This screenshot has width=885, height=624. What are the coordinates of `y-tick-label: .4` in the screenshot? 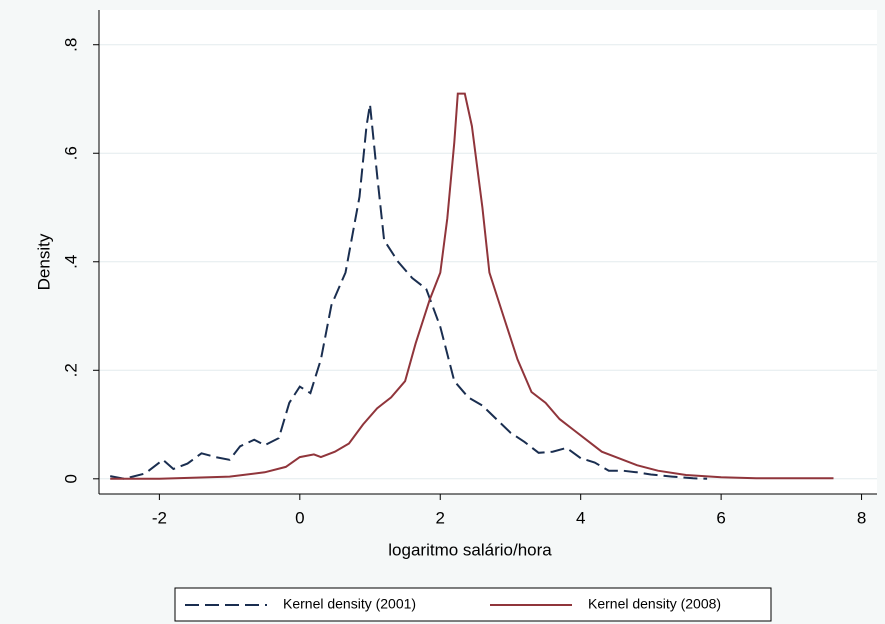 It's located at (70, 262).